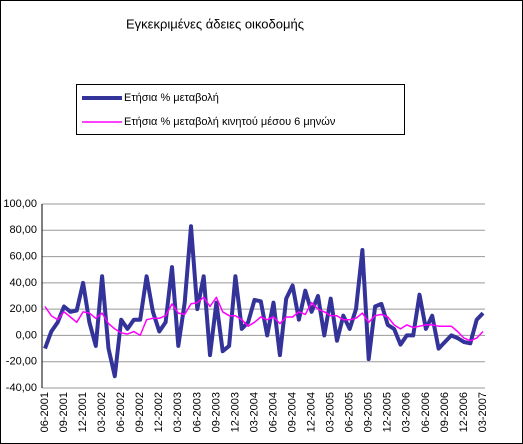 The width and height of the screenshot is (523, 444). Describe the element at coordinates (121, 412) in the screenshot. I see `x-tick-label: 06-2002` at that location.